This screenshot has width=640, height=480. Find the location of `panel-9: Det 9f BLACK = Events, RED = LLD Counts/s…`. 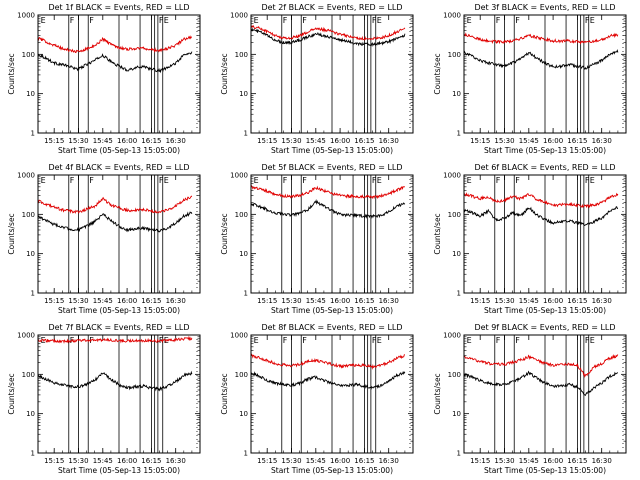

panel-9: Det 9f BLACK = Events, RED = LLD Counts/s… is located at coordinates (530, 399).